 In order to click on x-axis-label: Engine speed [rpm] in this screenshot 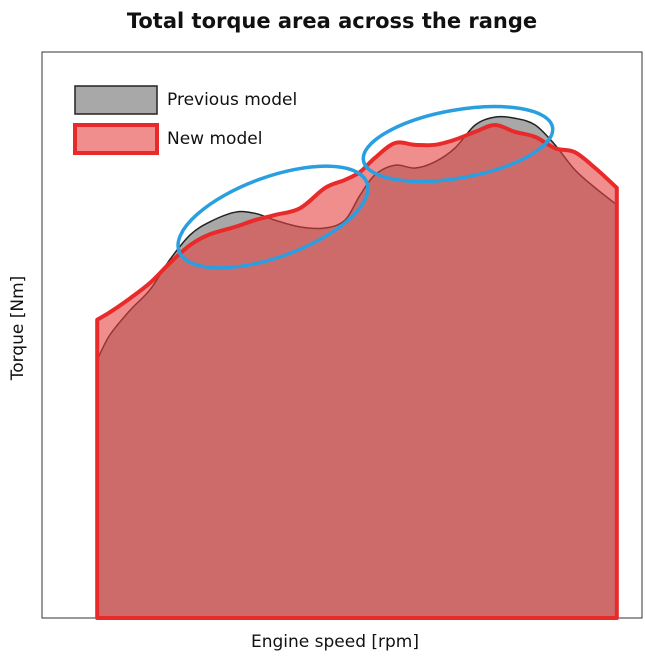, I will do `click(335, 642)`.